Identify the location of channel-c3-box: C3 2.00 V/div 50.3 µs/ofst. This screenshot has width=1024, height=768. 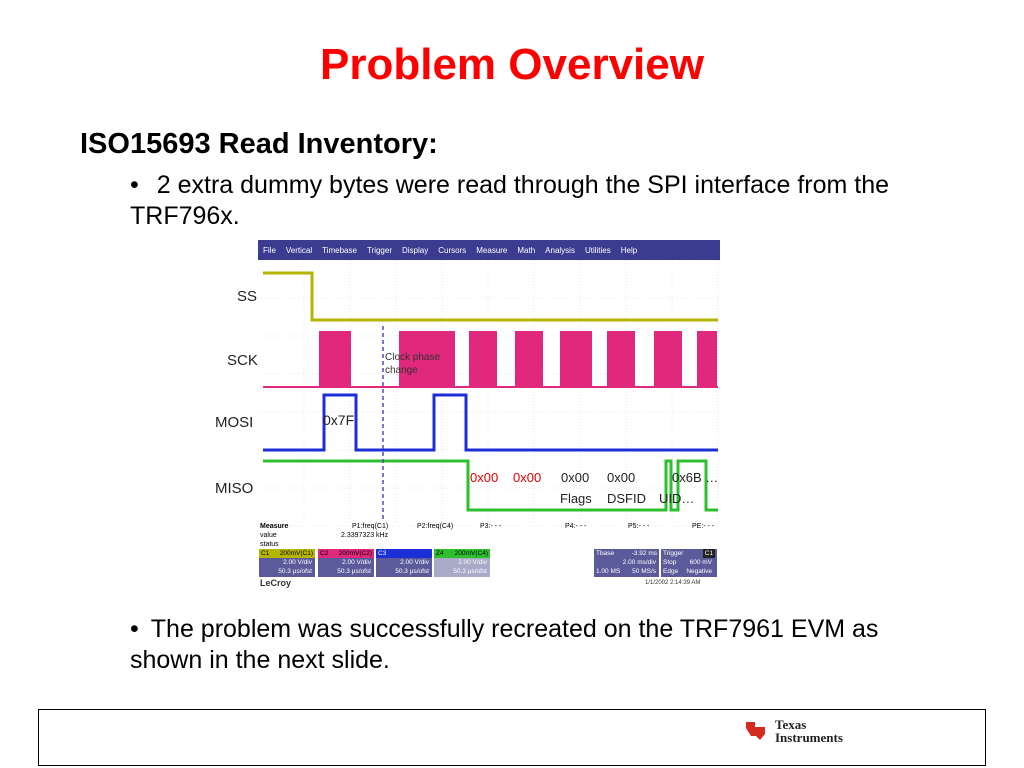
(404, 563).